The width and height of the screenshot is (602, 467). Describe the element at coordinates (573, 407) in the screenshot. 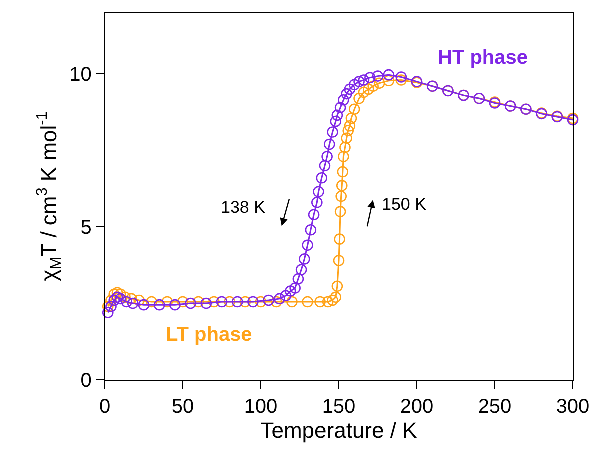

I see `x-tick-label: 300` at that location.